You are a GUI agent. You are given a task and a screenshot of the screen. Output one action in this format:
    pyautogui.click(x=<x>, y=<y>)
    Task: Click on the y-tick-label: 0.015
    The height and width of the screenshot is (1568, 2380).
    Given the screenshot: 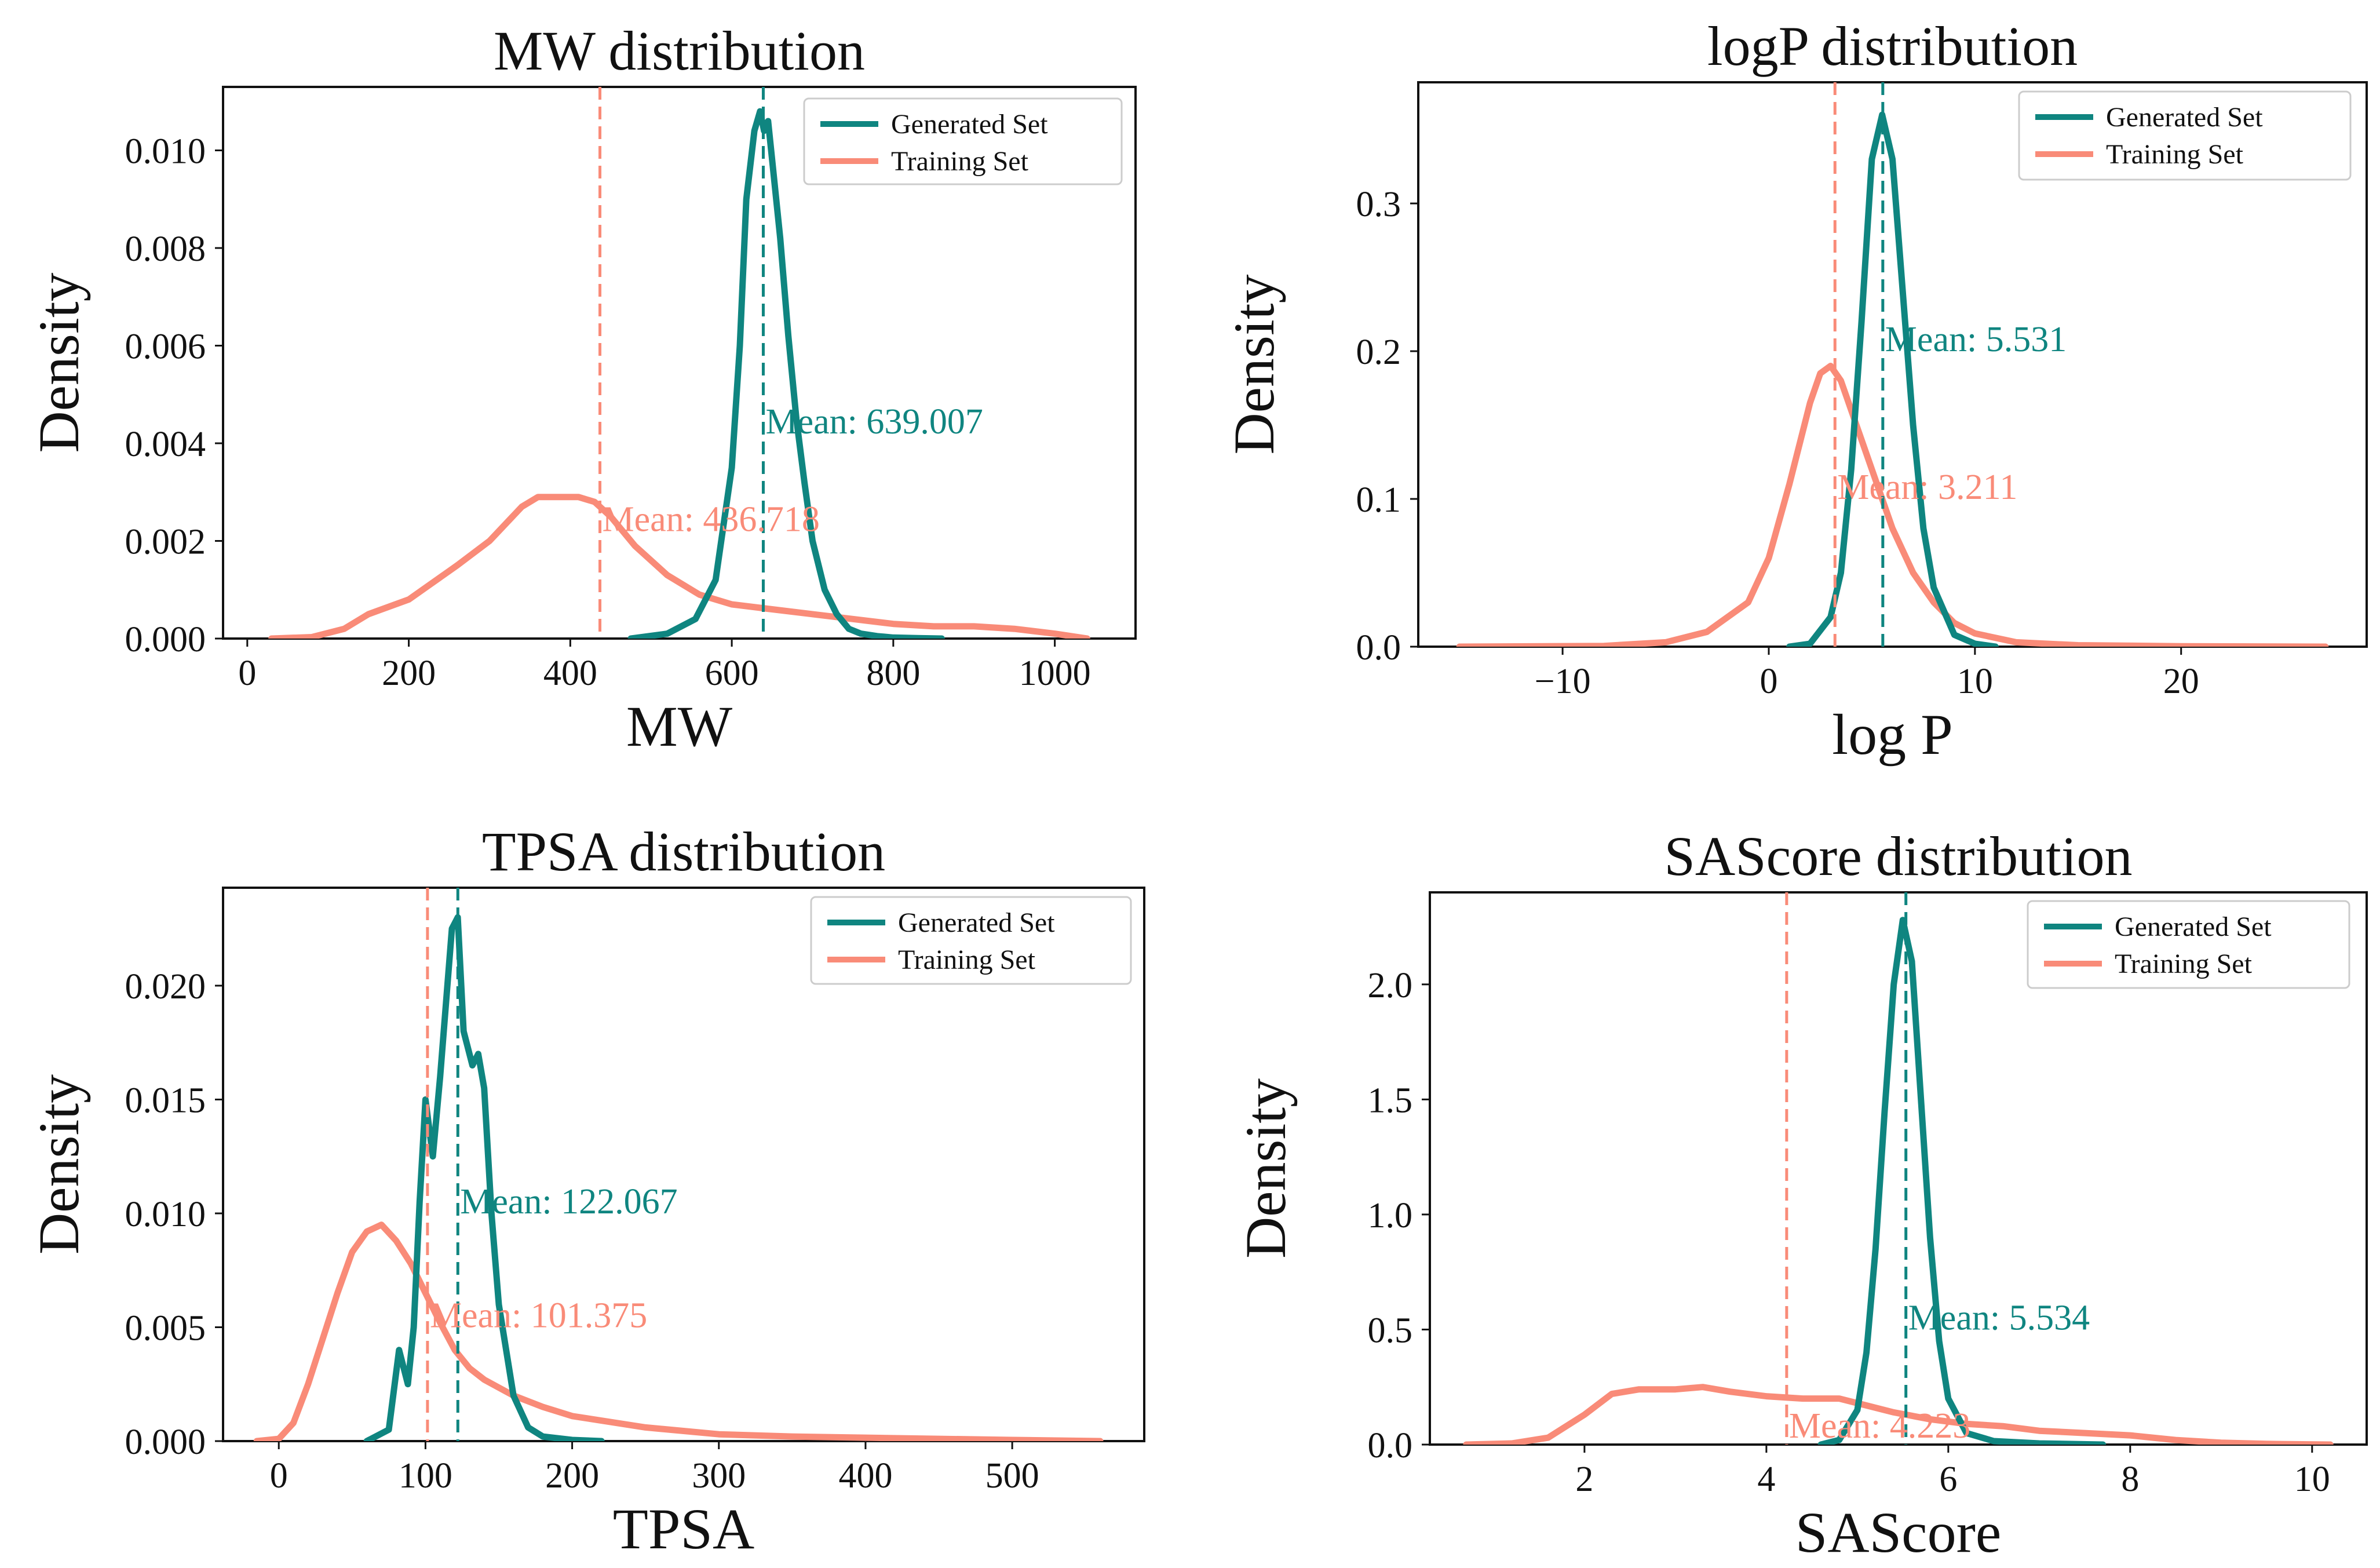 What is the action you would take?
    pyautogui.click(x=165, y=1100)
    